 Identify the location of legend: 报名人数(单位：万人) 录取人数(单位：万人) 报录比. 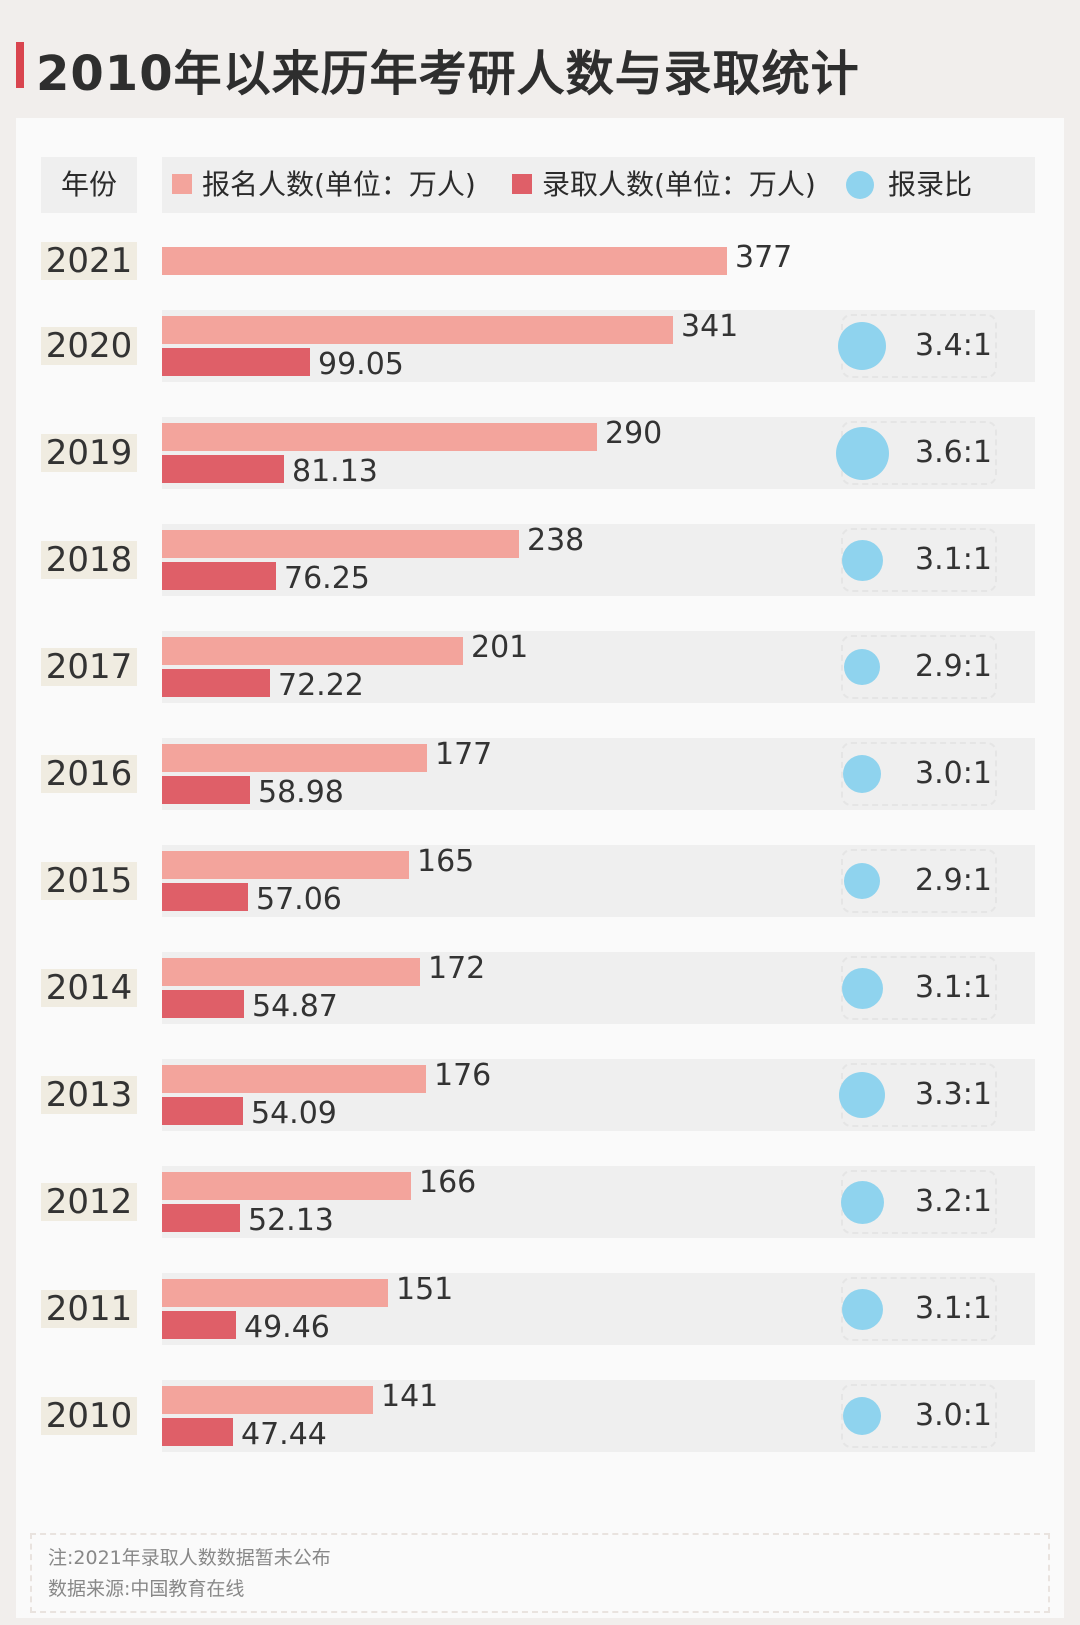
(598, 185).